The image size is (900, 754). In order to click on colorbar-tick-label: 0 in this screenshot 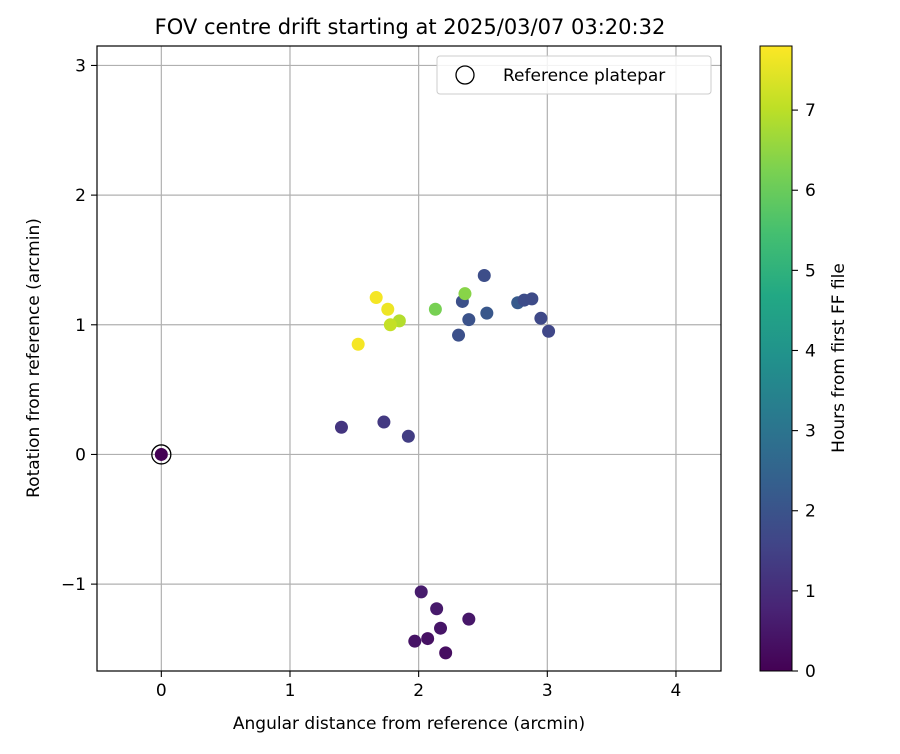, I will do `click(810, 672)`.